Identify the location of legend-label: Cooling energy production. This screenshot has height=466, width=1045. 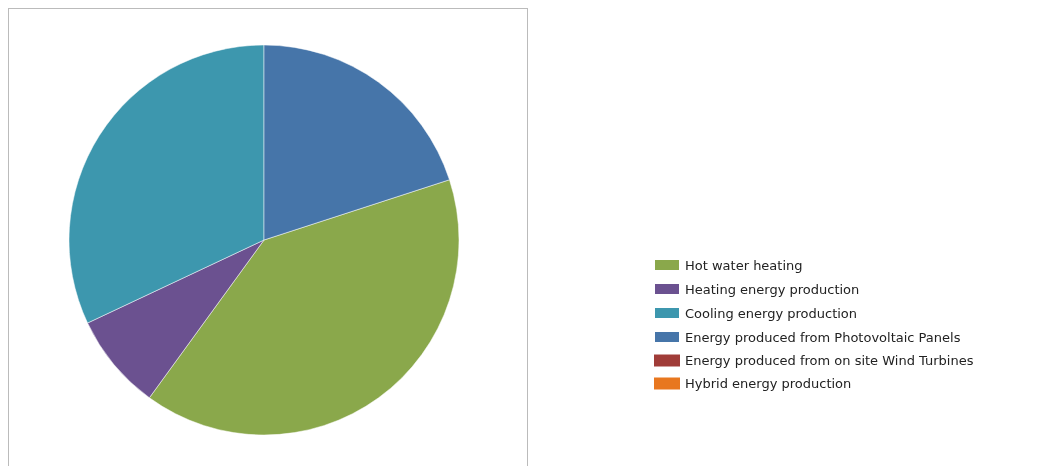
(771, 313).